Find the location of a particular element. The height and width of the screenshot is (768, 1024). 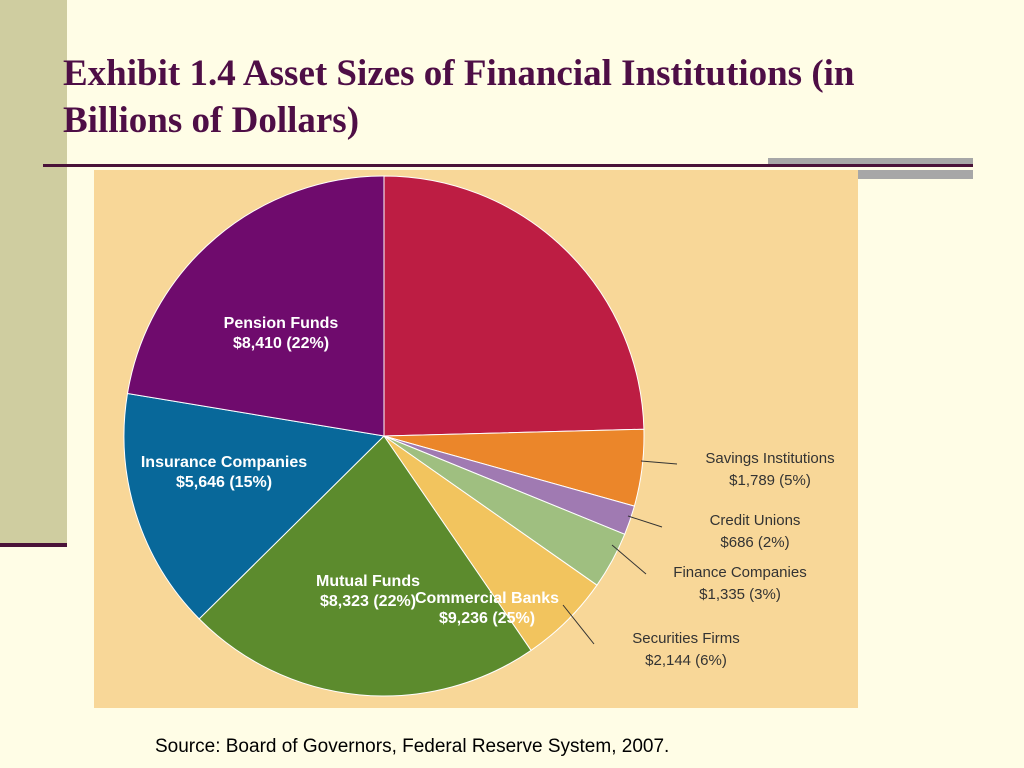

slice-value-insurance-companies: $5,646 (15%) is located at coordinates (224, 482).